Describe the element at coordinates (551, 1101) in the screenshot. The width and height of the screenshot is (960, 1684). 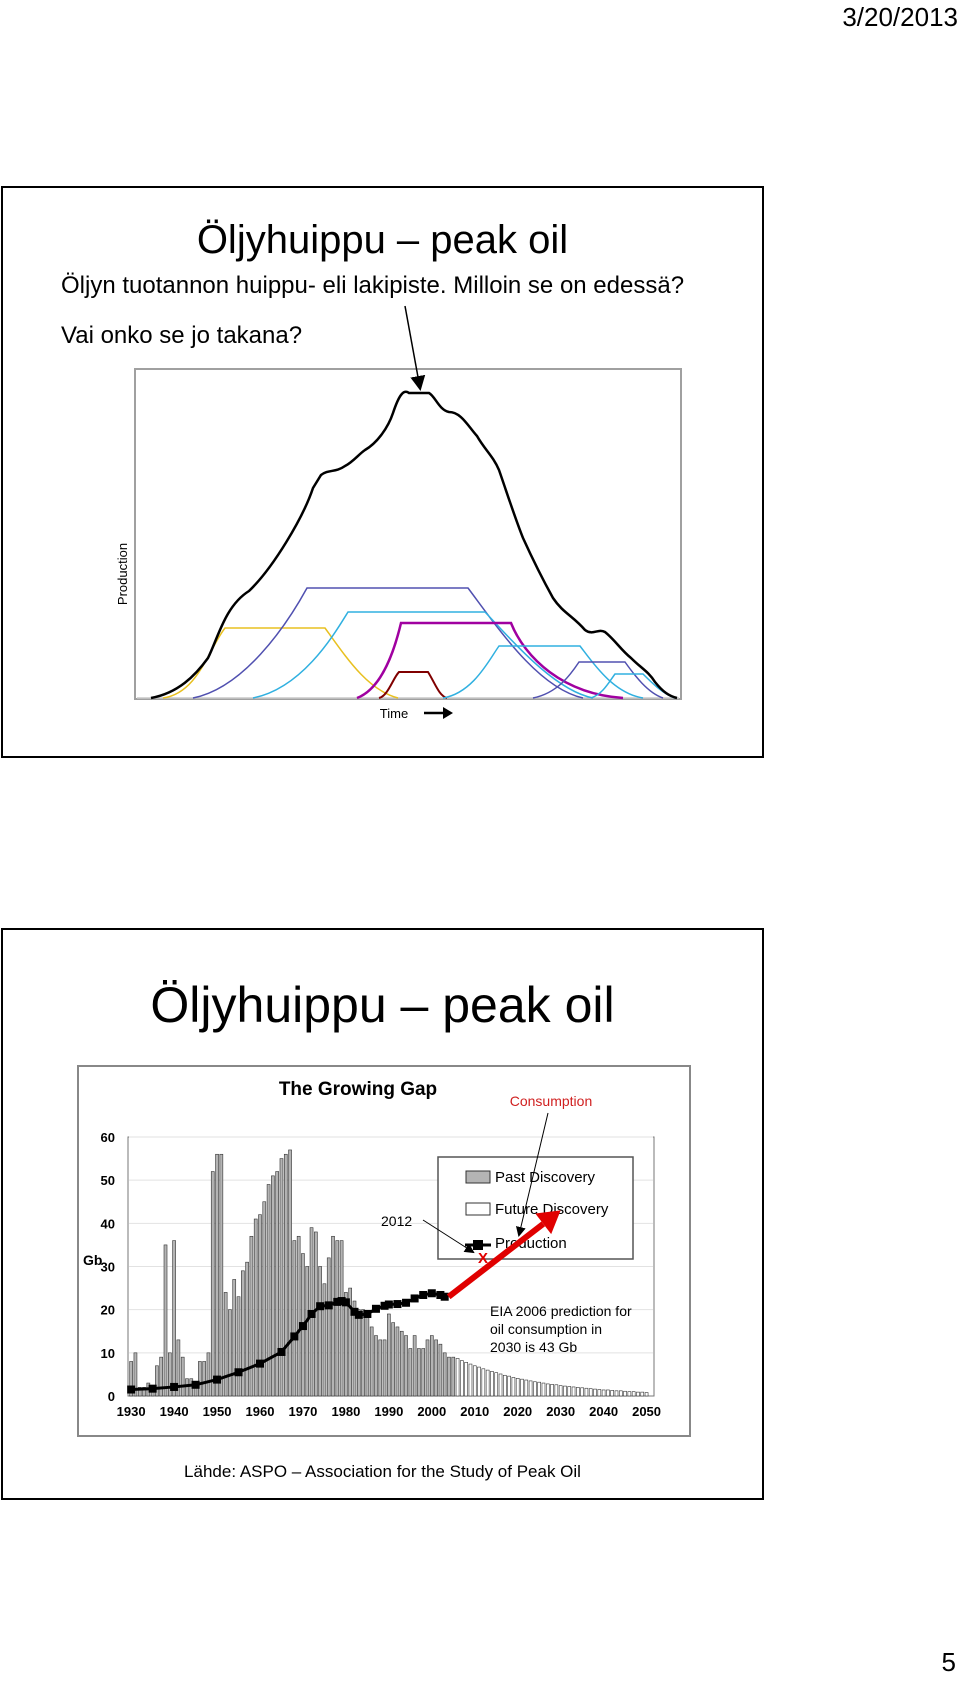
I see `annotation-consumption: Consumption` at that location.